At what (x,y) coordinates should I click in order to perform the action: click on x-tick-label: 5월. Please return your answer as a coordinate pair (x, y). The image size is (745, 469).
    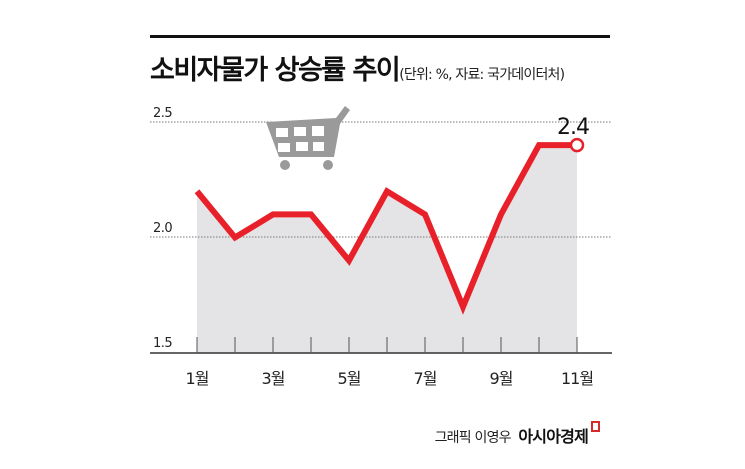
    Looking at the image, I should click on (349, 378).